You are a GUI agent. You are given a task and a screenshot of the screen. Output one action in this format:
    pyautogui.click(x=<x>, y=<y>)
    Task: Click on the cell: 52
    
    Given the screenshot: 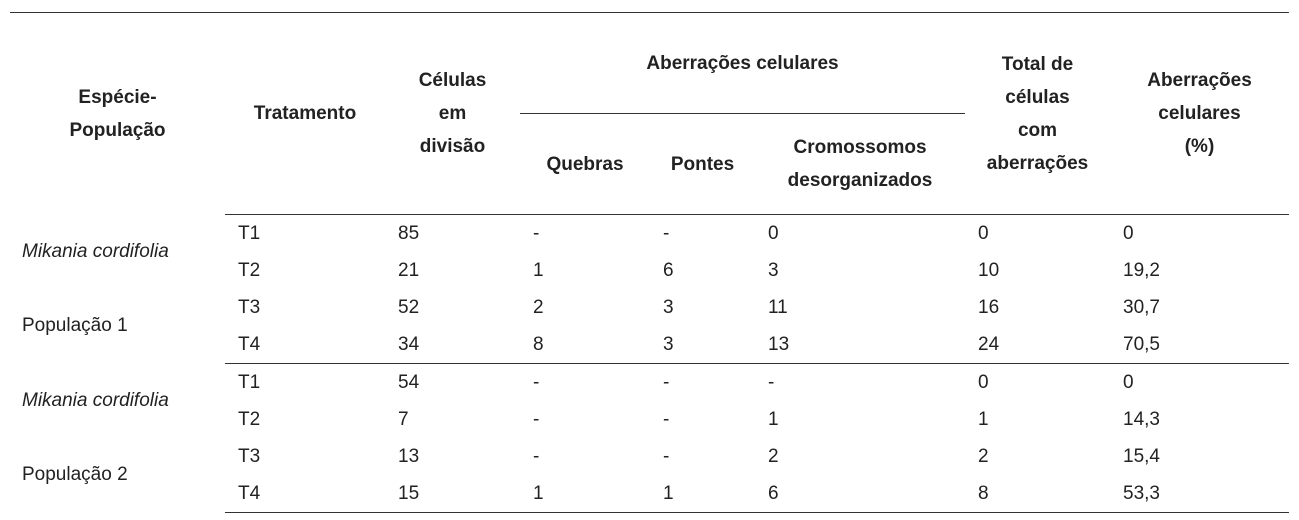 What is the action you would take?
    pyautogui.click(x=409, y=307)
    